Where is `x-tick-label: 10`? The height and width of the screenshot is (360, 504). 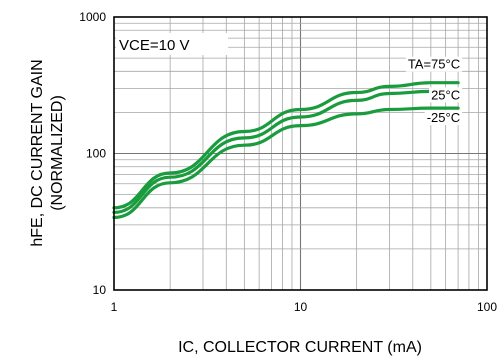
x-tick-label: 10 is located at coordinates (301, 307).